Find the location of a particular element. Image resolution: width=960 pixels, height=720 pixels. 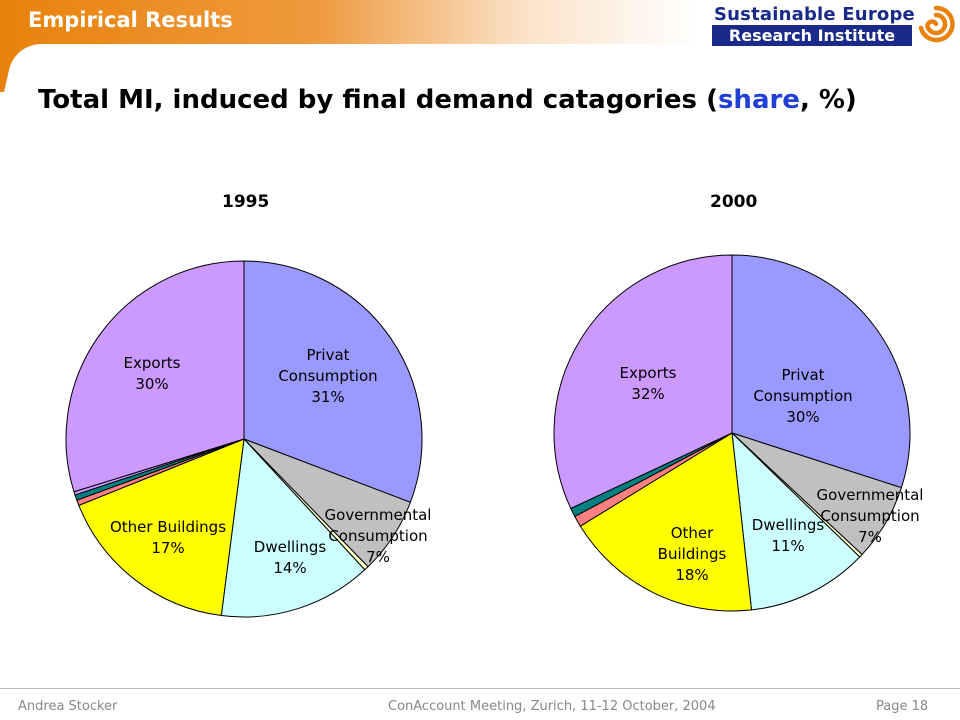

header-swoosh is located at coordinates (350, 46).